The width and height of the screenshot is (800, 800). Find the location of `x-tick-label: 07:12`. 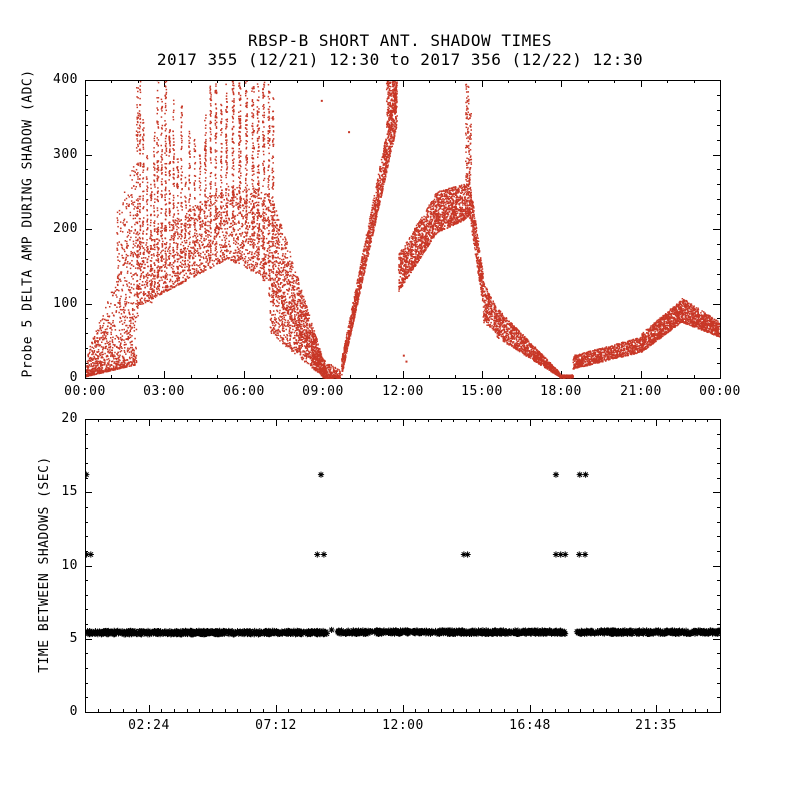

x-tick-label: 07:12 is located at coordinates (276, 725).